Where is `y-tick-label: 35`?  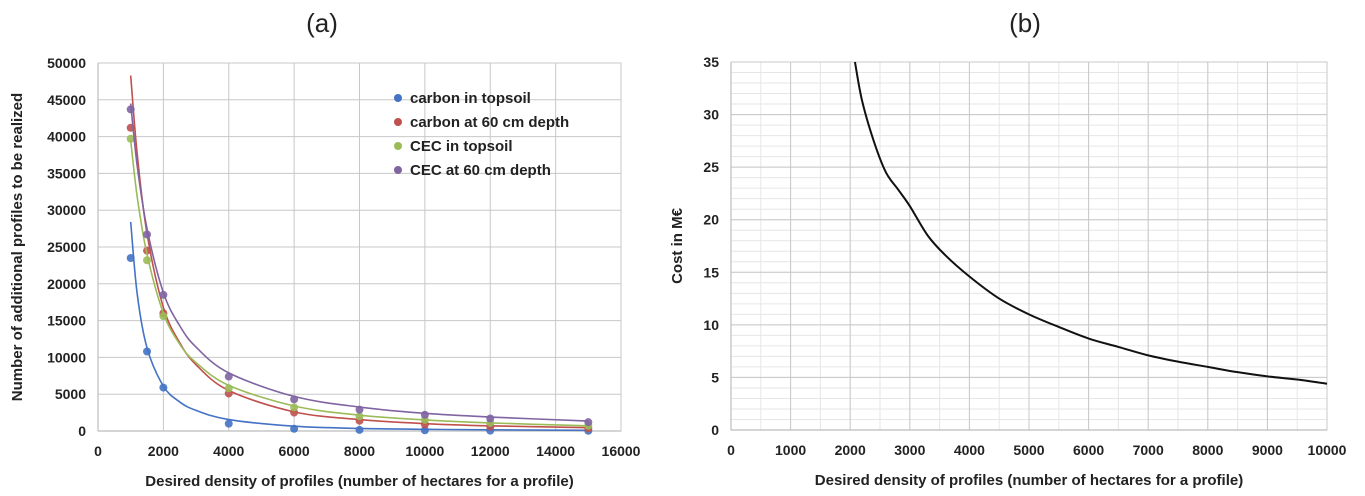 y-tick-label: 35 is located at coordinates (711, 62).